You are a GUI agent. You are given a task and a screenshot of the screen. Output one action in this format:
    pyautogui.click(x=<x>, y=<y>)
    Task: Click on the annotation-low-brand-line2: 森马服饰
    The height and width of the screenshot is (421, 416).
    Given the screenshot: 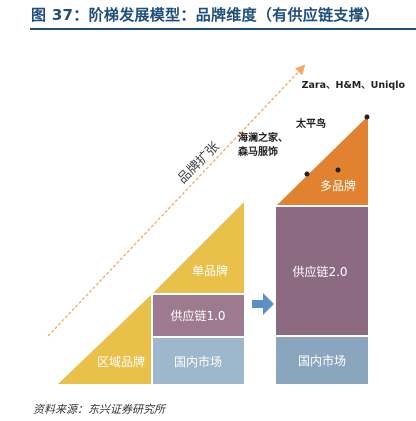 What is the action you would take?
    pyautogui.click(x=257, y=151)
    